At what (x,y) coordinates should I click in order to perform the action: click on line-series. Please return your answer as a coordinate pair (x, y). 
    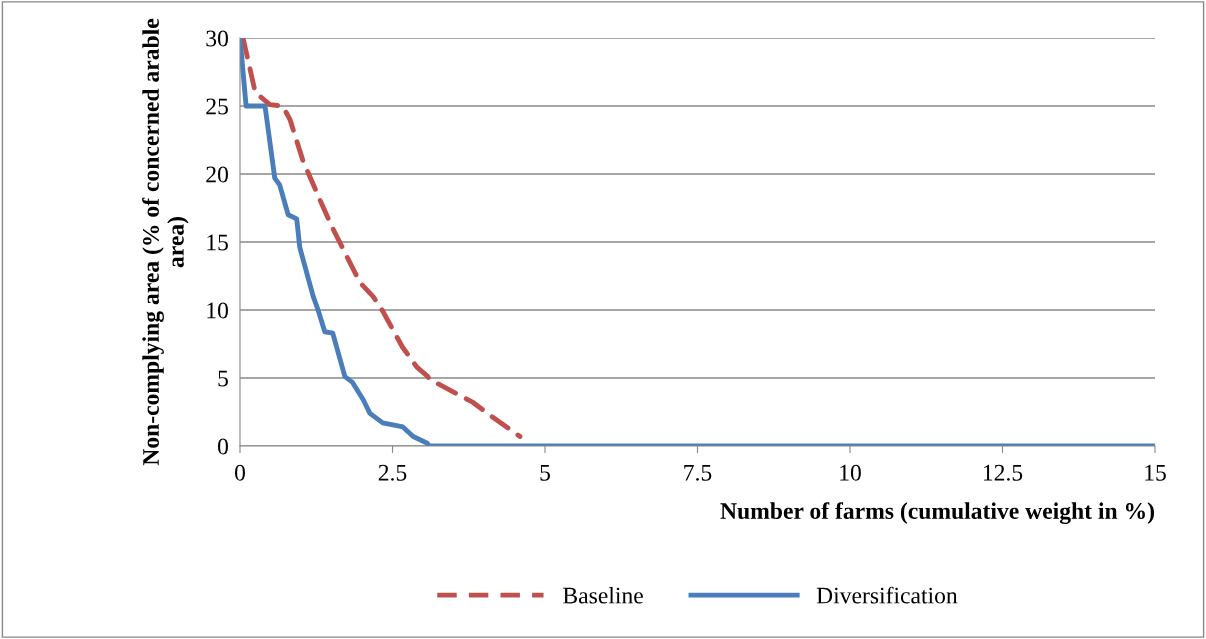
    Looking at the image, I should click on (381, 238).